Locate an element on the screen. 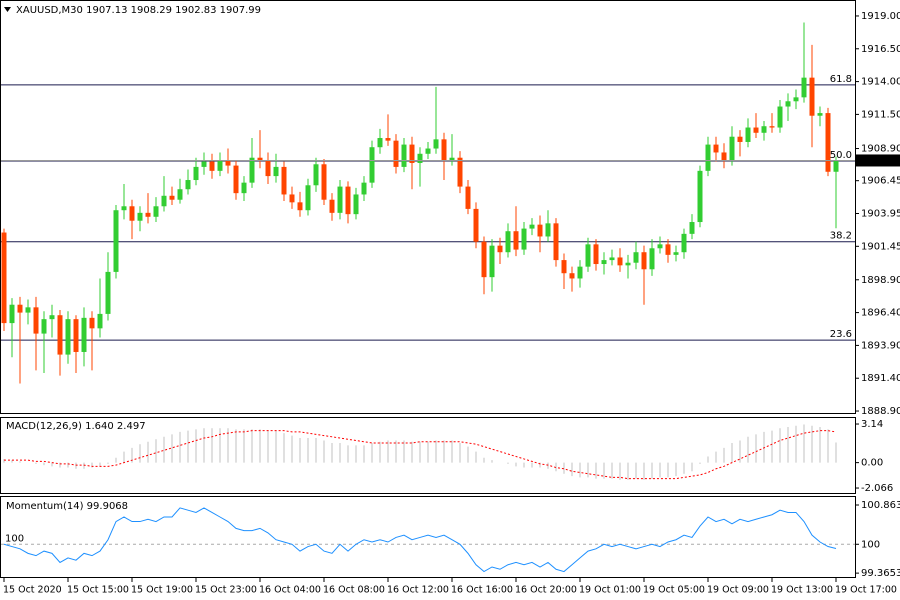 The height and width of the screenshot is (600, 900). y-tick-label: 1893.90 is located at coordinates (880, 345).